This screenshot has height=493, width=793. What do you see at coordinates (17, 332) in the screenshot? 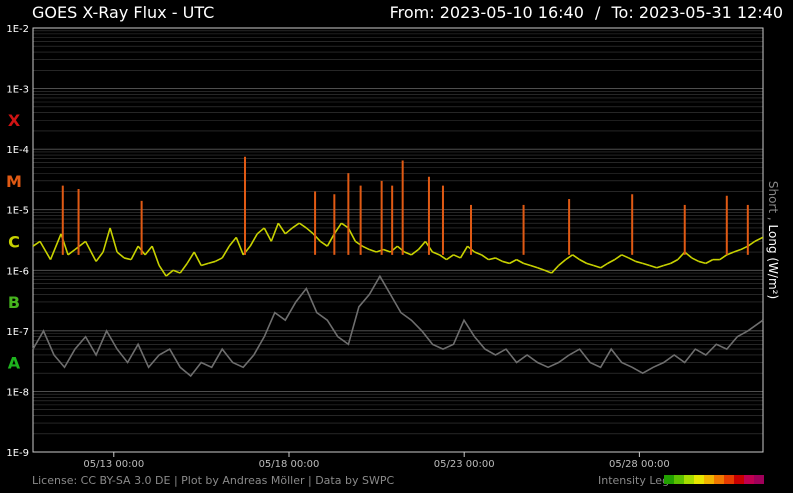
I see `y-tick-label: 1E-7` at bounding box center [17, 332].